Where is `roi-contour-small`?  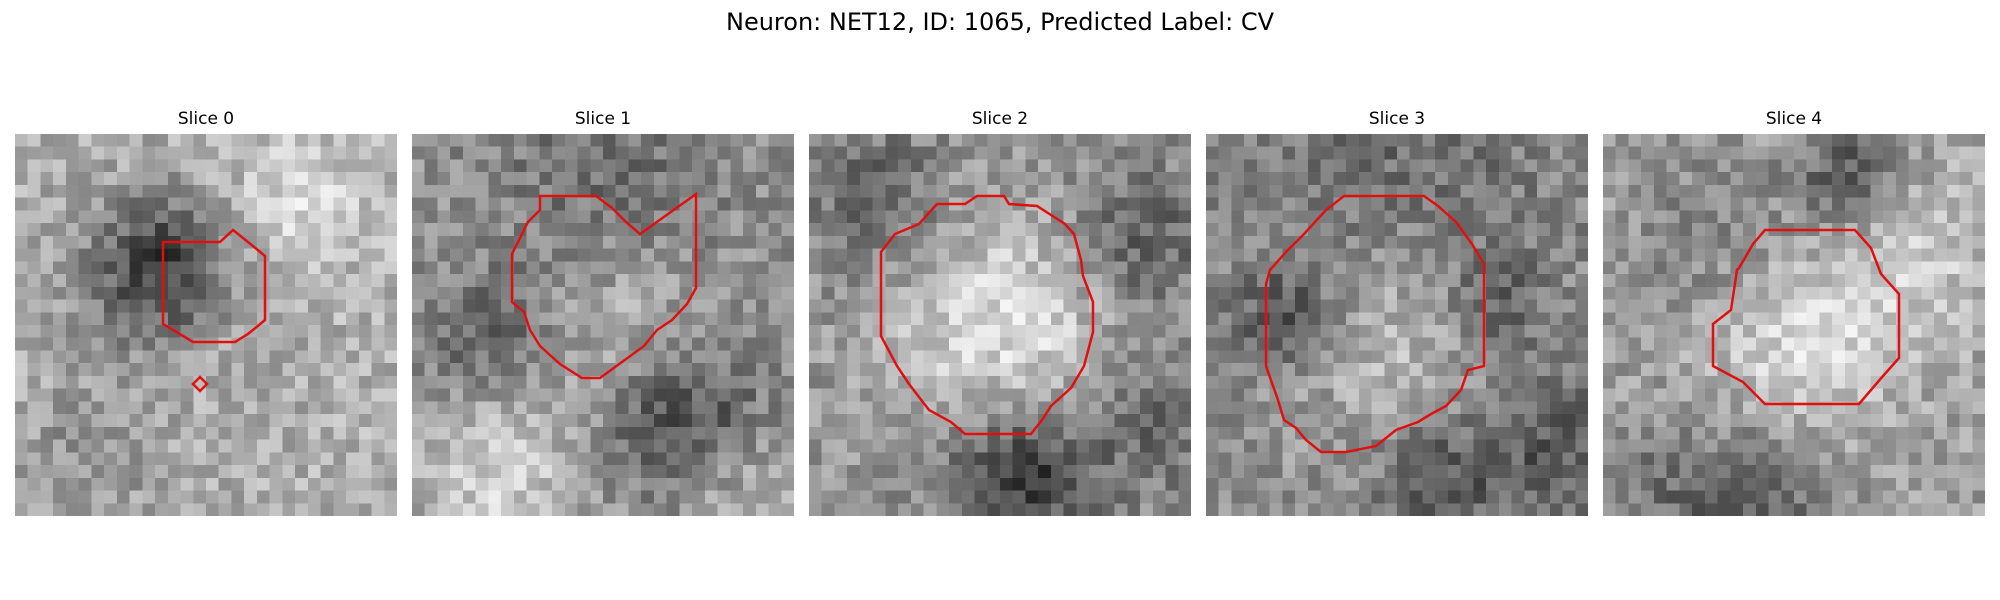
roi-contour-small is located at coordinates (200, 384).